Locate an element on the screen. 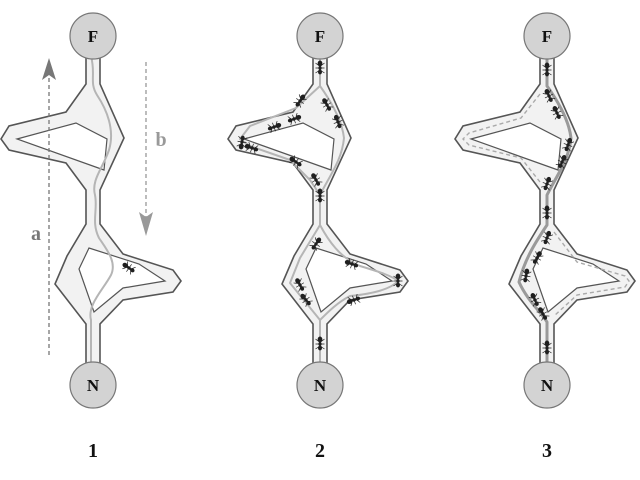  pheromone-trail-short is located at coordinates (545, 209).